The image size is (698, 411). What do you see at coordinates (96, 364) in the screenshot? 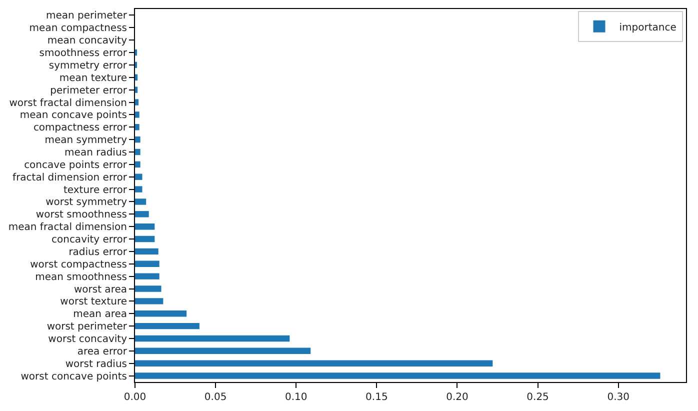
I see `y-tick-label: worst radius` at bounding box center [96, 364].